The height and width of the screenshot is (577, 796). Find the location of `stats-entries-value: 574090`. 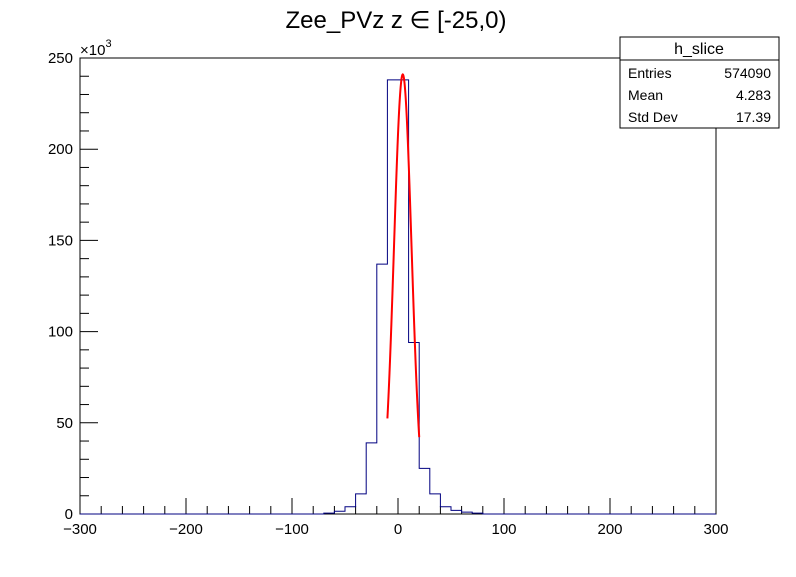

stats-entries-value: 574090 is located at coordinates (747, 73).